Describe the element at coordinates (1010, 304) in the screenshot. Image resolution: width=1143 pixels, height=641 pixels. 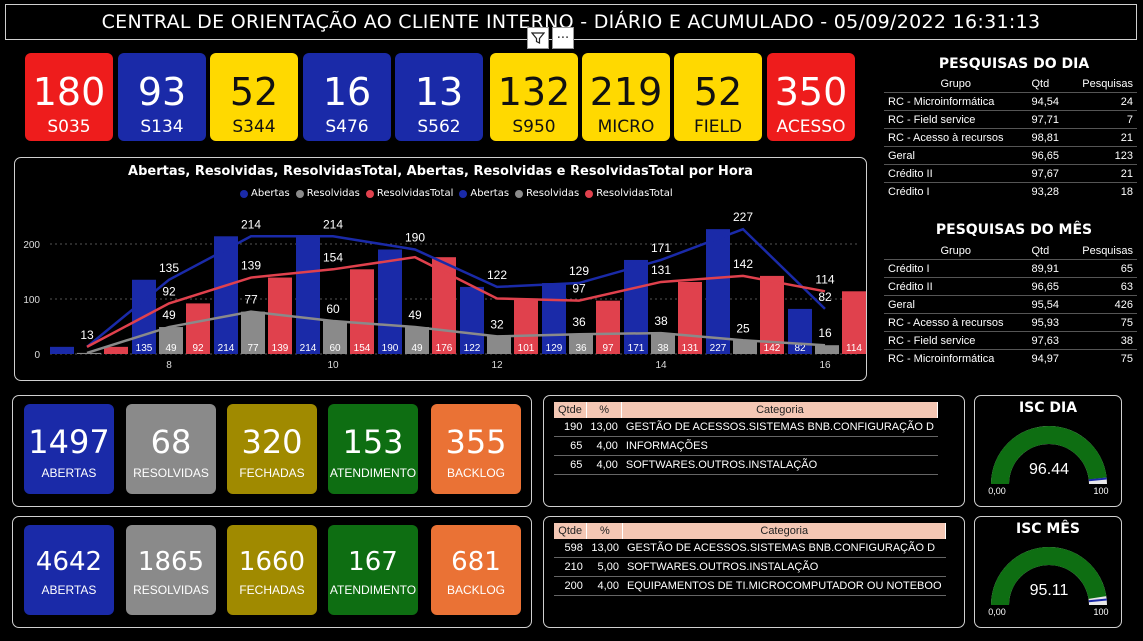
I see `table-row: Geral 95,54 426` at that location.